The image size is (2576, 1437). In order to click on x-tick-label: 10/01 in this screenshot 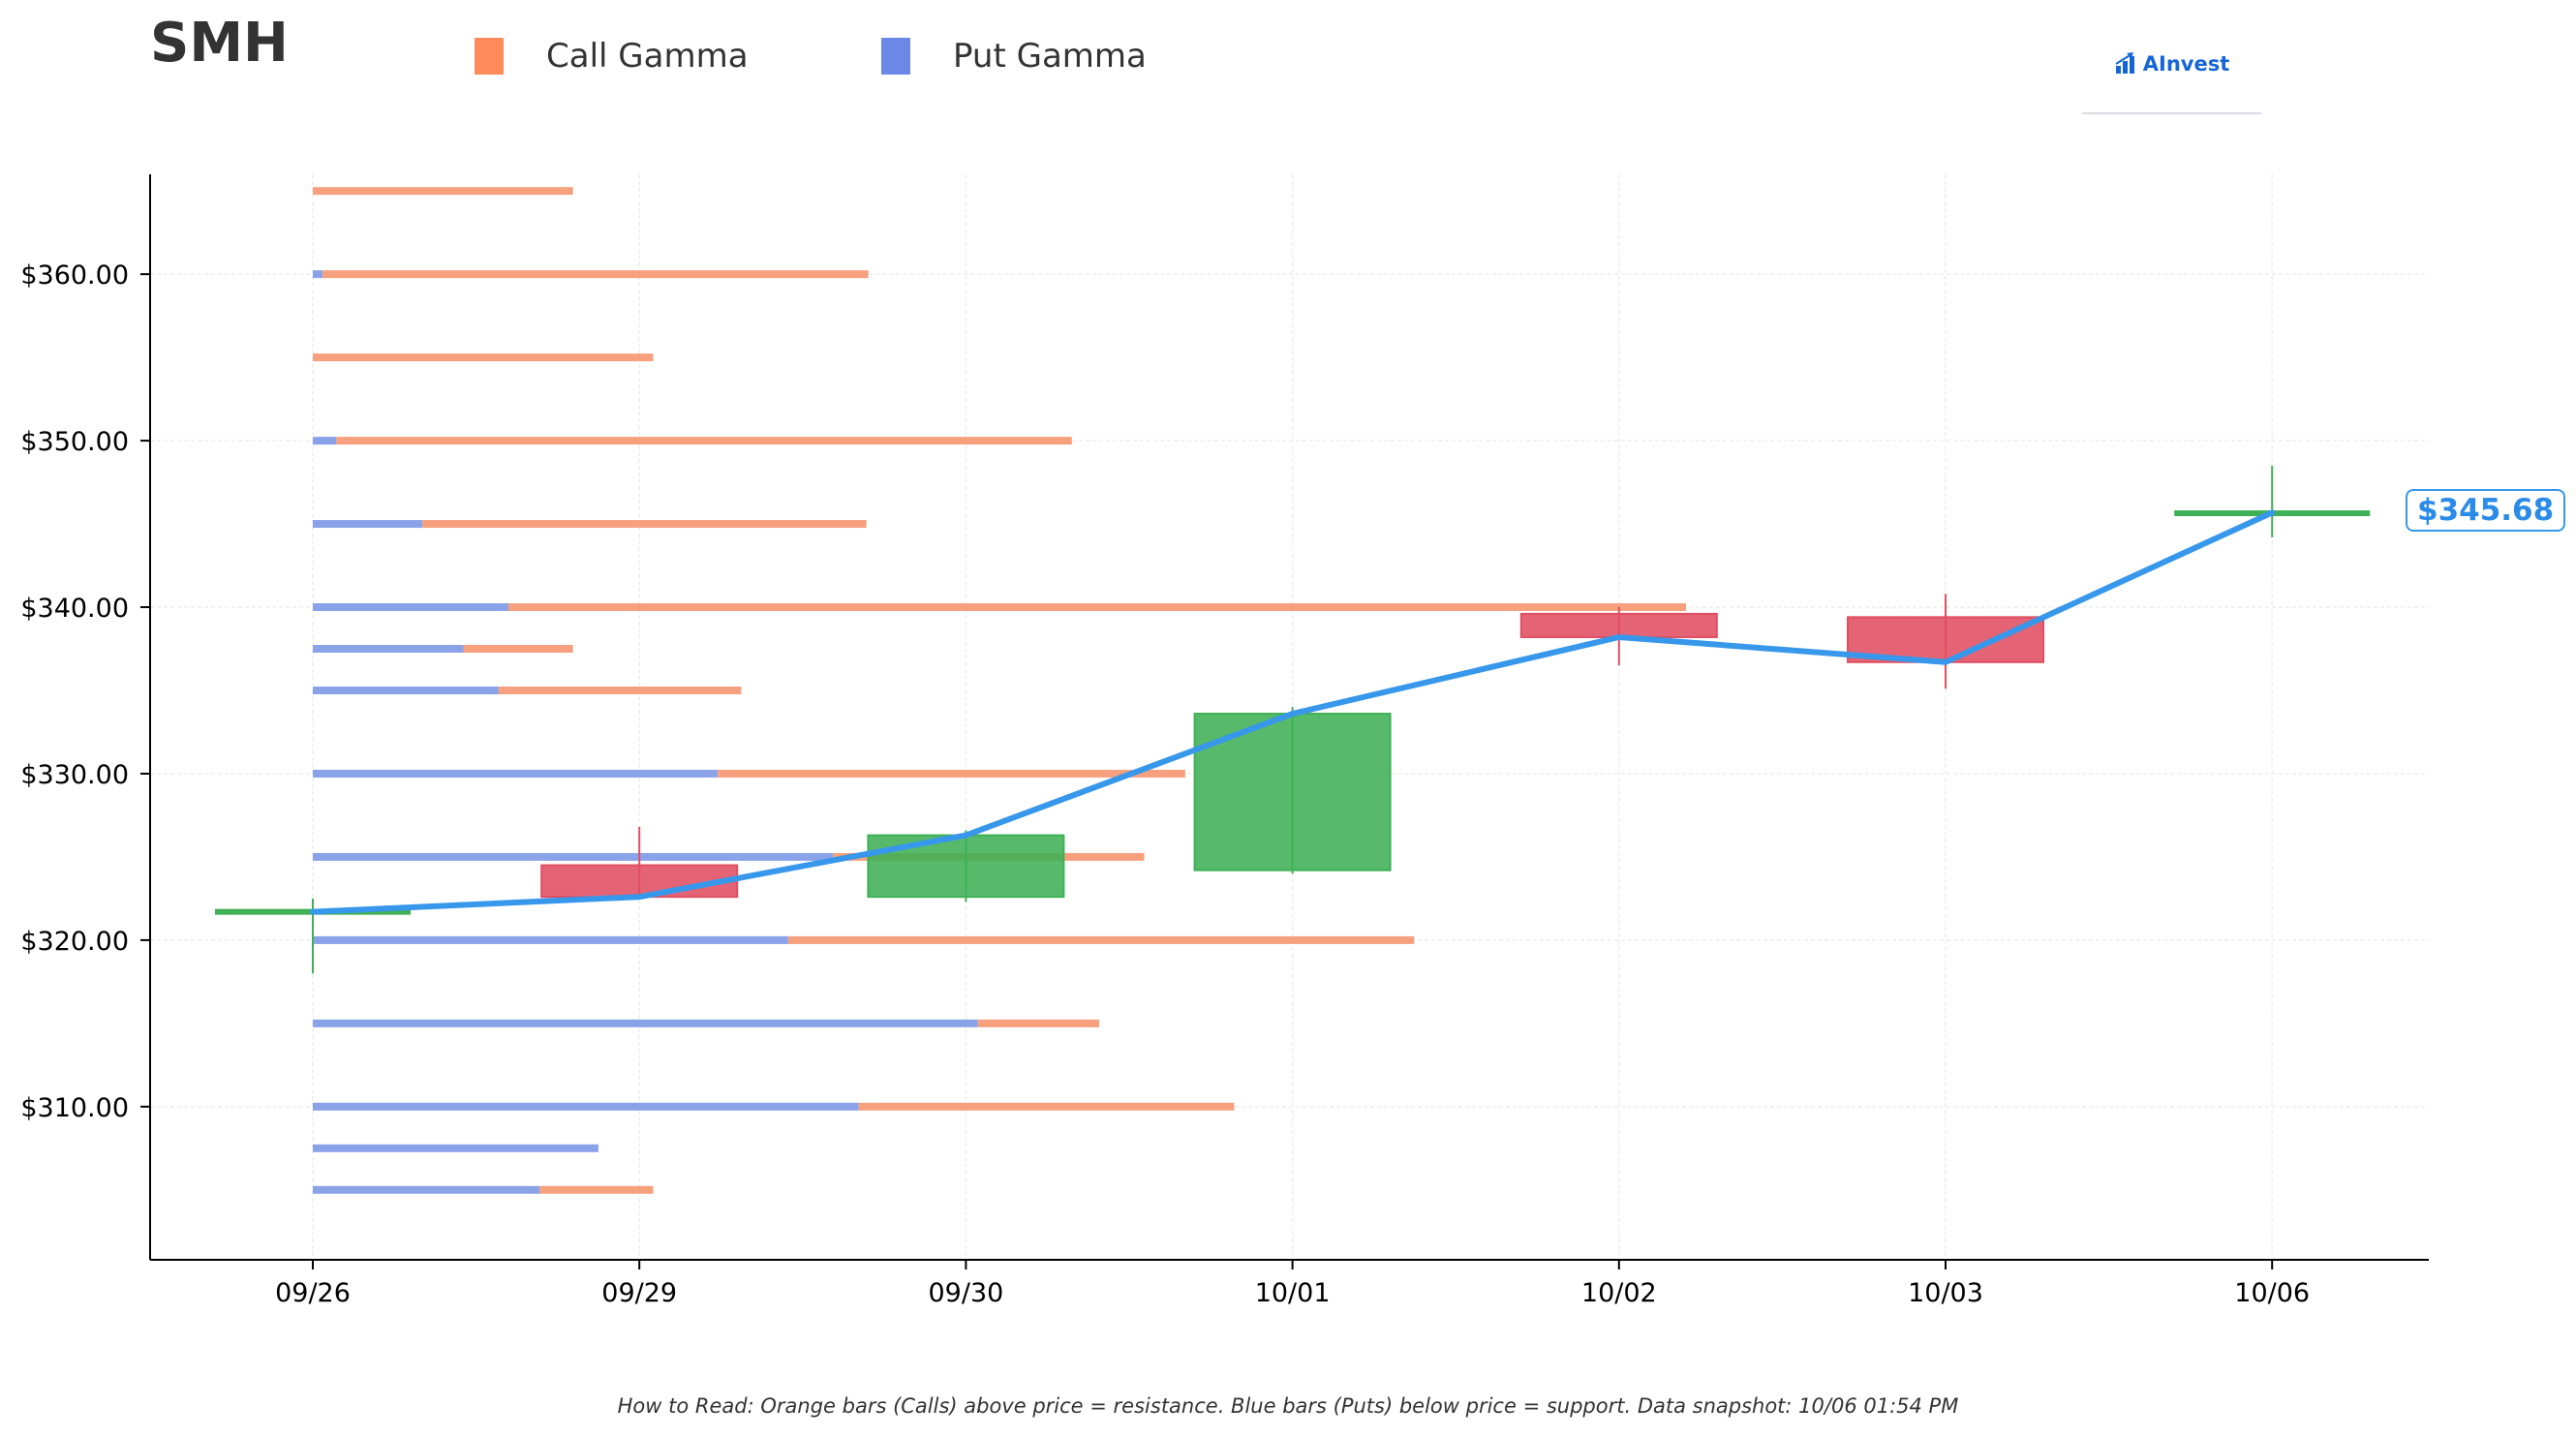, I will do `click(1293, 1293)`.